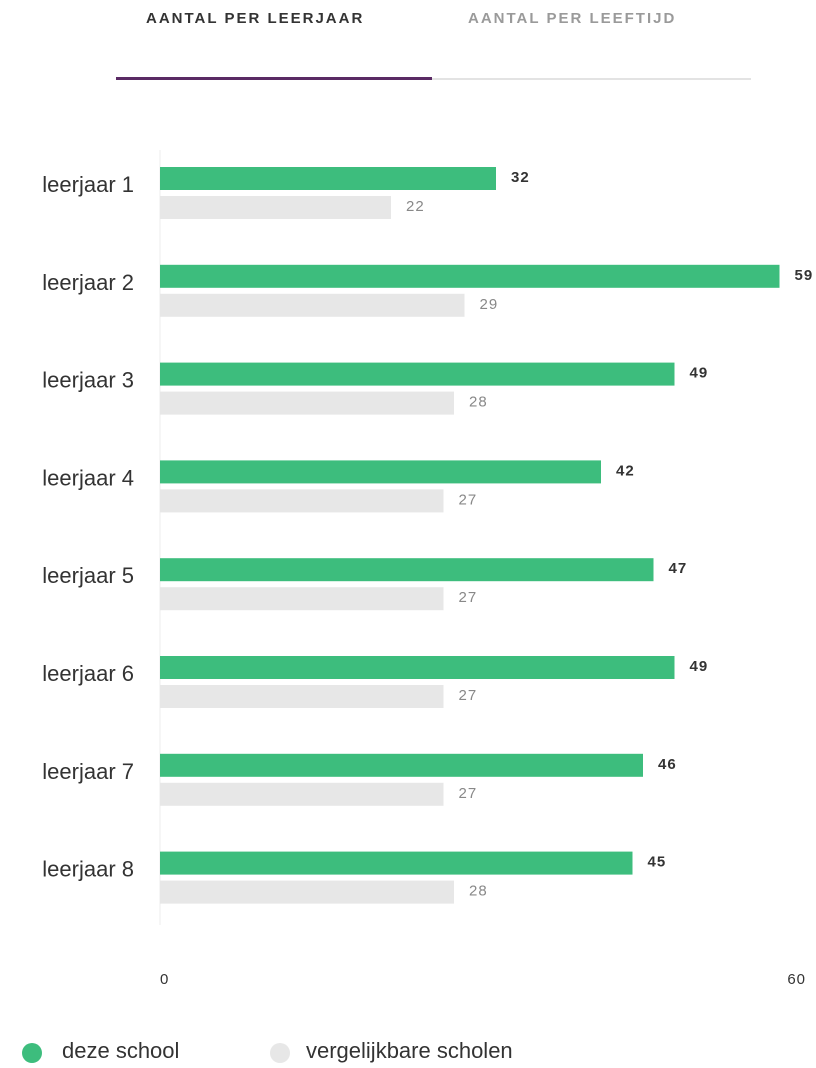 The height and width of the screenshot is (1068, 816). I want to click on category-label: leerjaar 8, so click(88, 869).